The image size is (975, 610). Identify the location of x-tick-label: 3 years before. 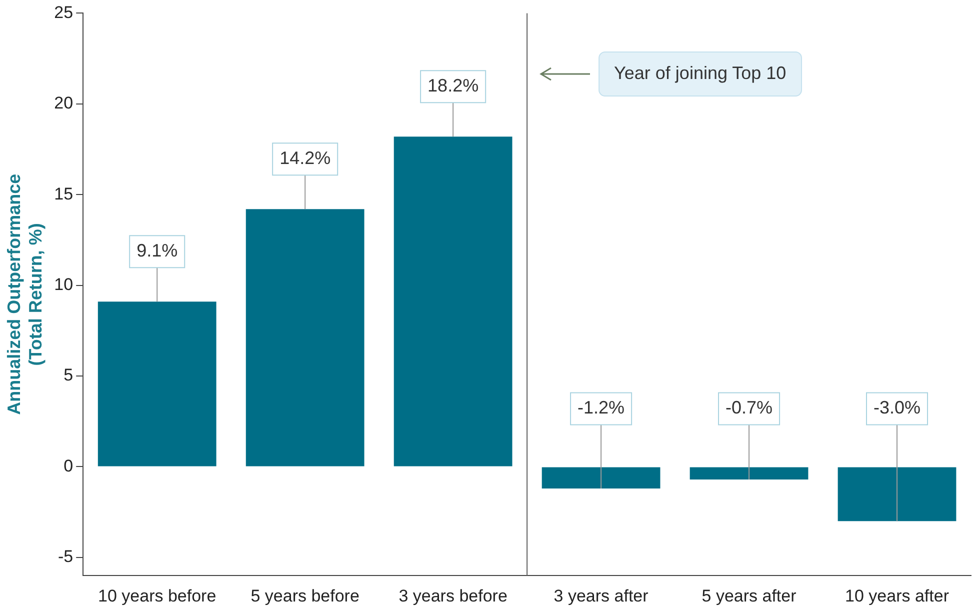
(453, 596).